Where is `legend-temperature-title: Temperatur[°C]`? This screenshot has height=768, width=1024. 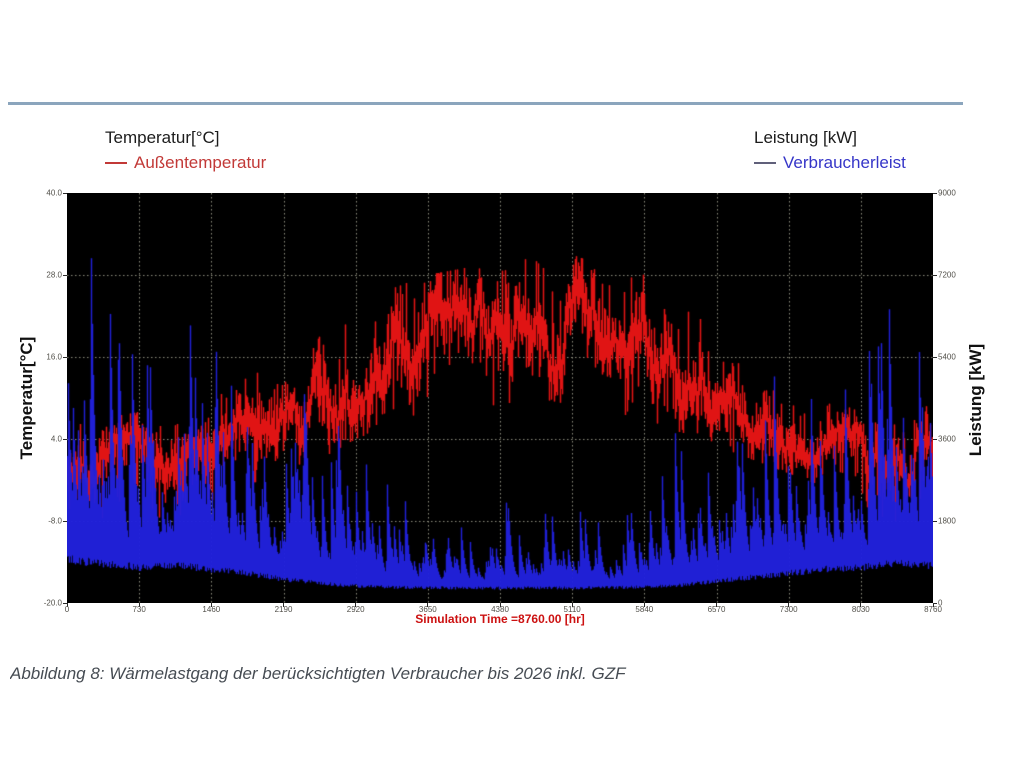
legend-temperature-title: Temperatur[°C] is located at coordinates (162, 137).